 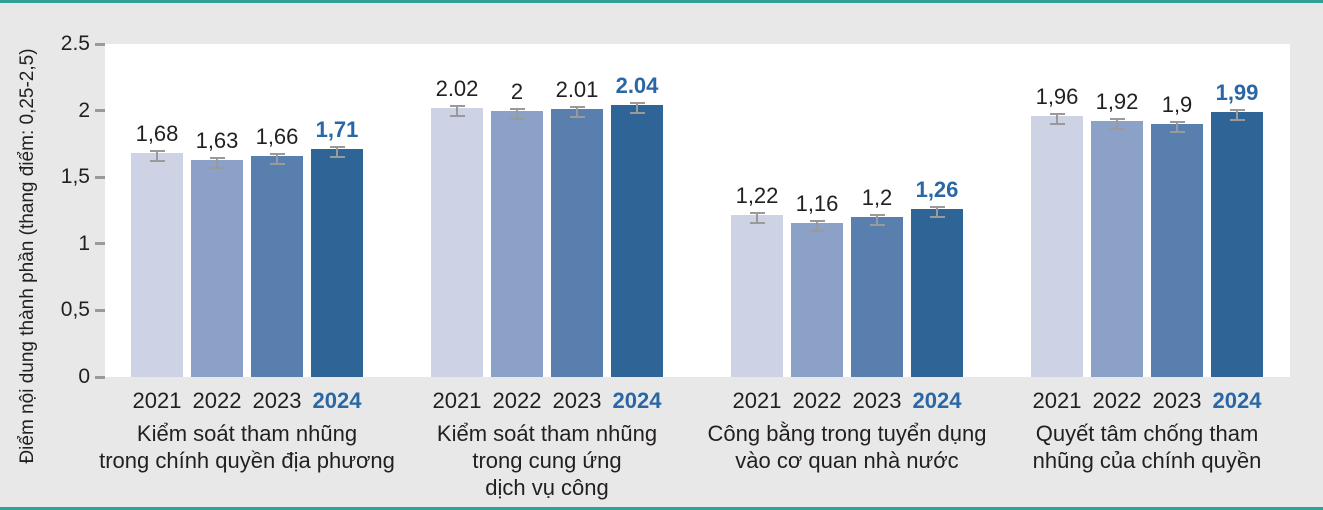 What do you see at coordinates (1147, 433) in the screenshot?
I see `category-line: Quyết tâm chống tham` at bounding box center [1147, 433].